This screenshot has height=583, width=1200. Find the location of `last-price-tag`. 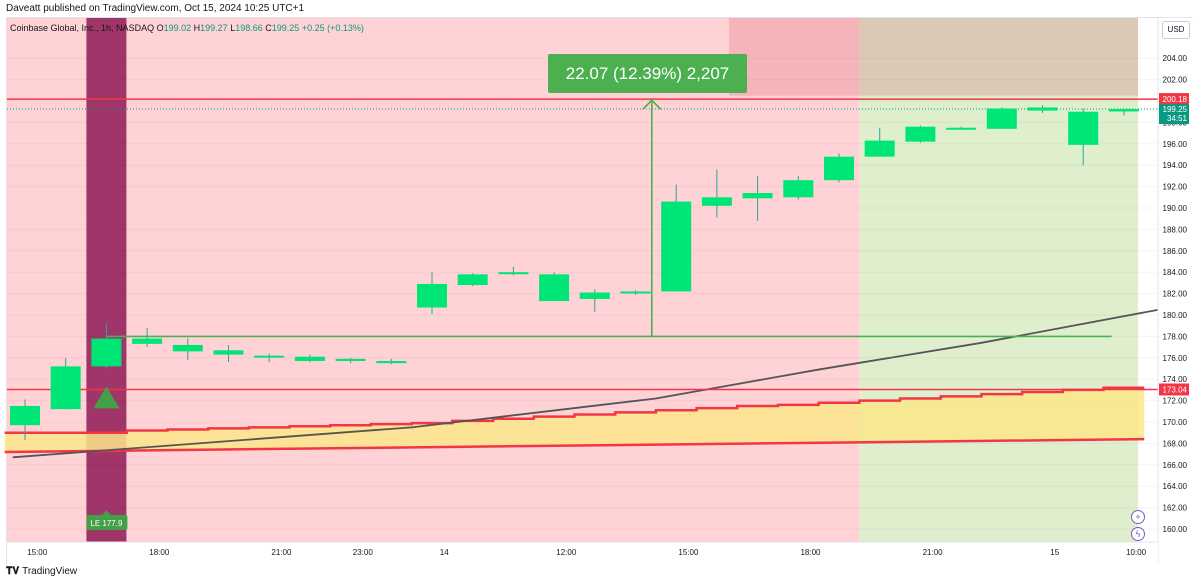

last-price-tag is located at coordinates (1174, 114).